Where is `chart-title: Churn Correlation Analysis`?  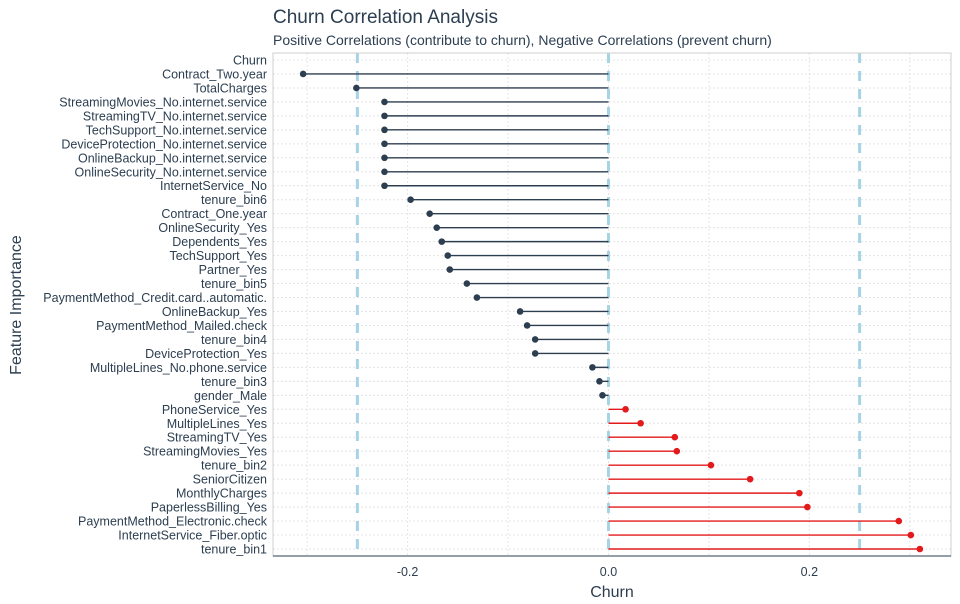 chart-title: Churn Correlation Analysis is located at coordinates (385, 17).